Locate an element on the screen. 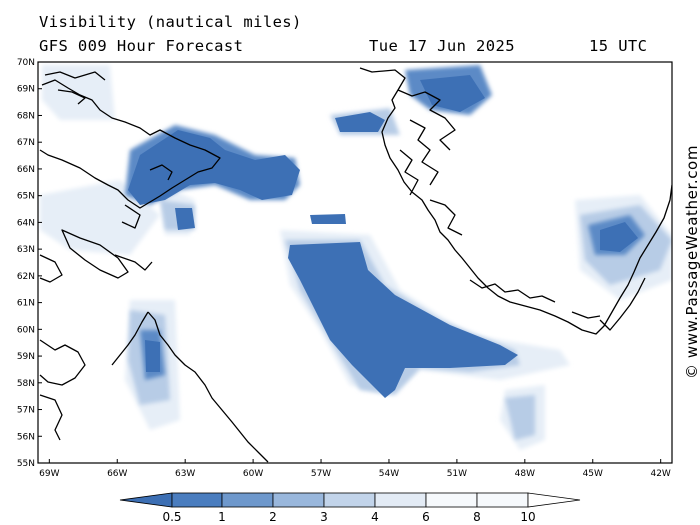  lon-tick-label: 54W is located at coordinates (389, 474).